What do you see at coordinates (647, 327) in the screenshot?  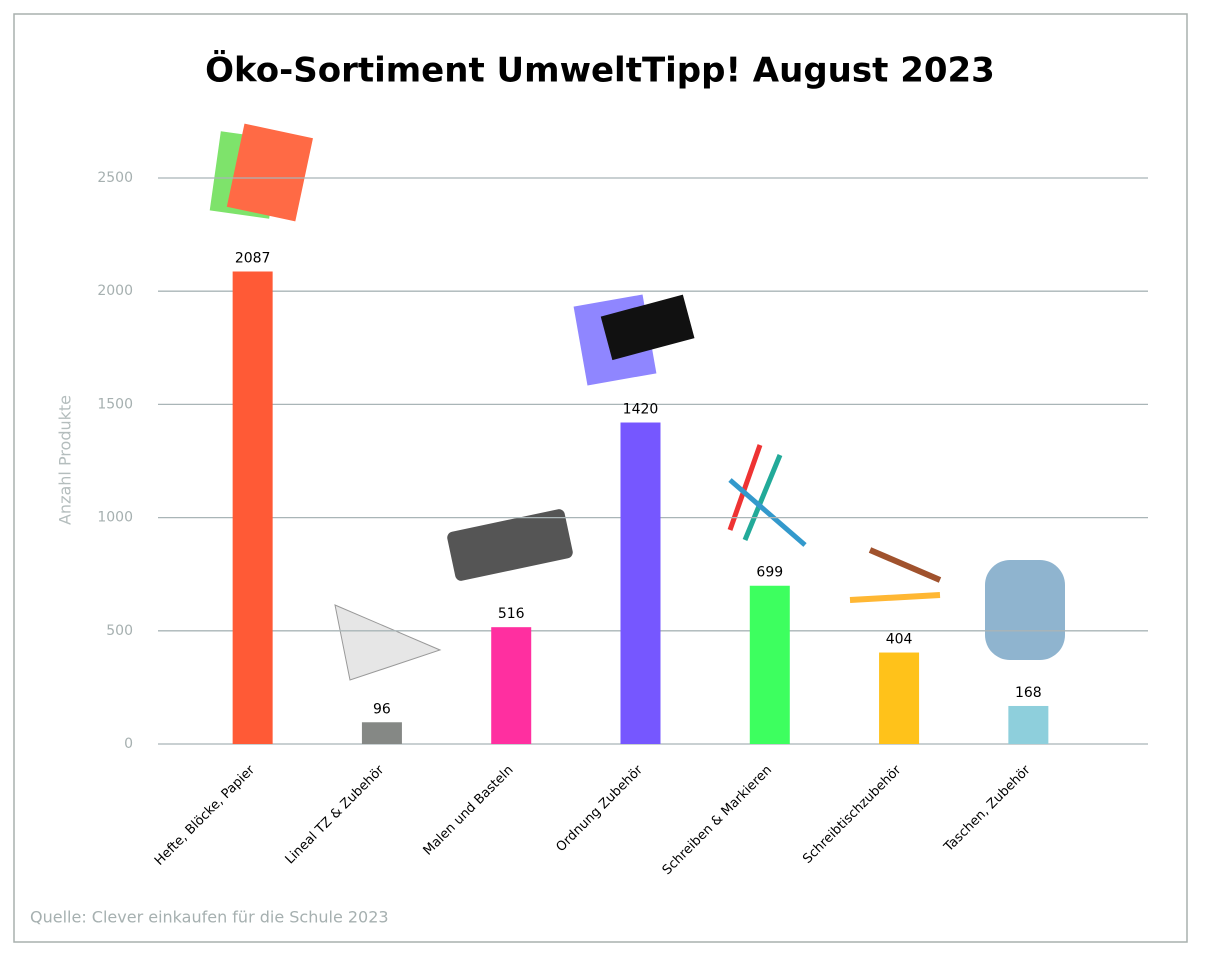 I see `icon-folder` at bounding box center [647, 327].